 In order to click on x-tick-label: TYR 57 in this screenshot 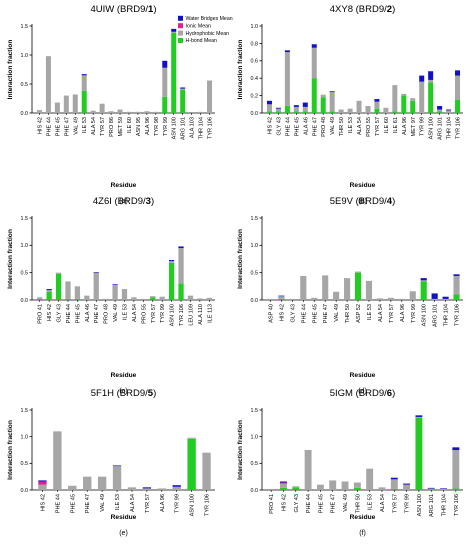, I will do `click(103, 126)`.